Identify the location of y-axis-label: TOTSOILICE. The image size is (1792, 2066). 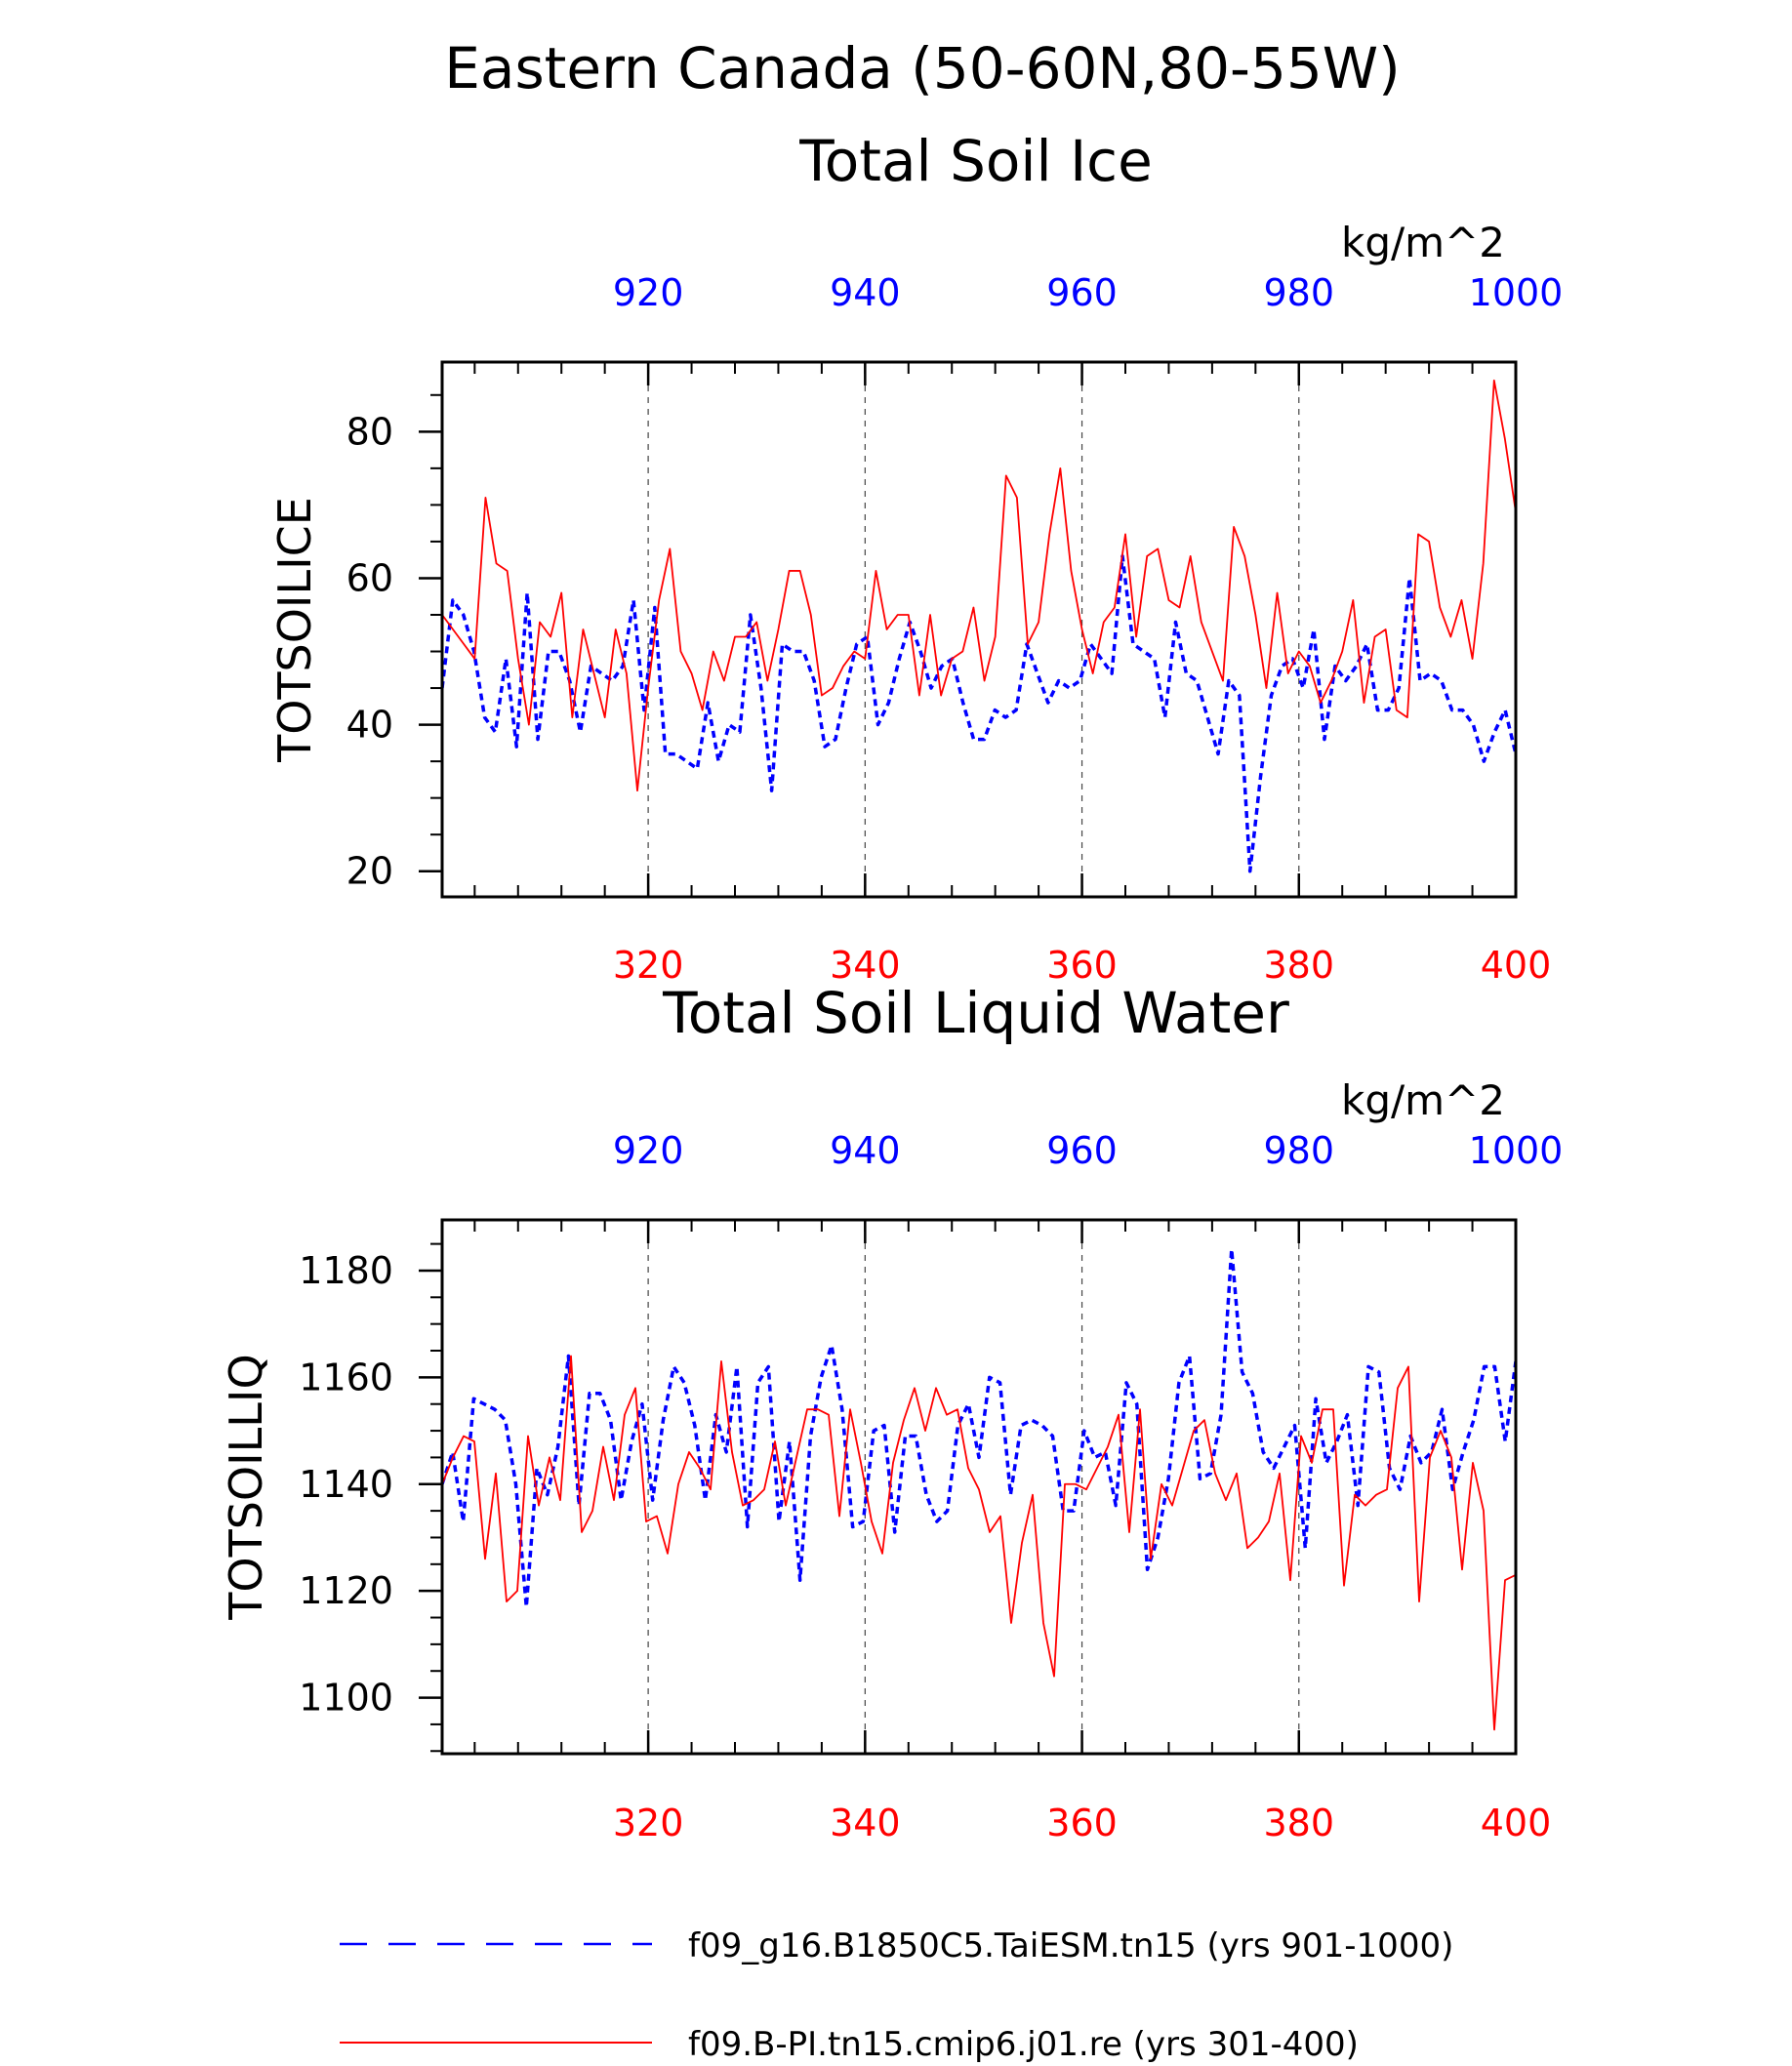
(294, 630).